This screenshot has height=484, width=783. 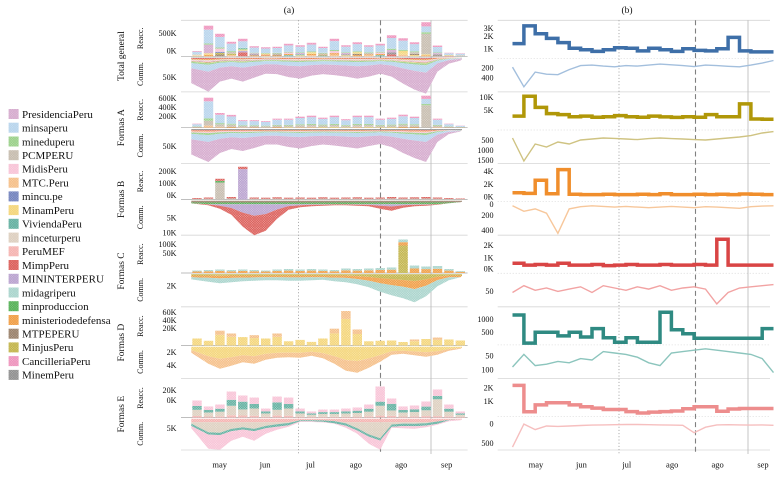 What do you see at coordinates (122, 127) in the screenshot?
I see `svg-text: Formas A` at bounding box center [122, 127].